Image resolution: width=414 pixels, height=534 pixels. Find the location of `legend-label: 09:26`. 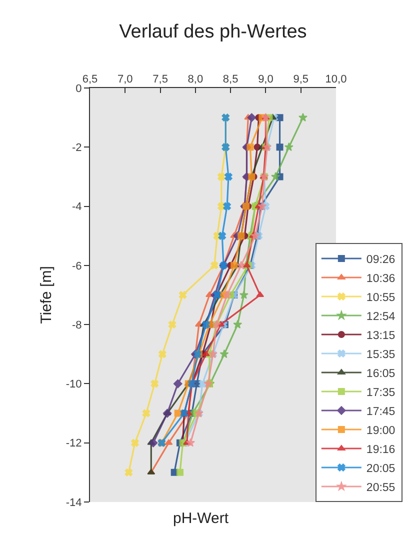

legend-label: 09:26 is located at coordinates (381, 260).